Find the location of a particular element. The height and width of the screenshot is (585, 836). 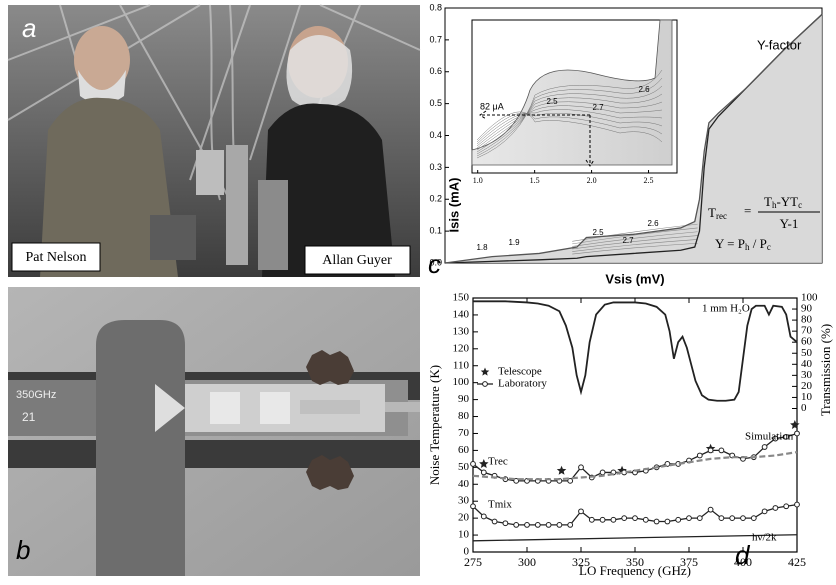

y2-tick-label: 90 is located at coordinates (807, 309).